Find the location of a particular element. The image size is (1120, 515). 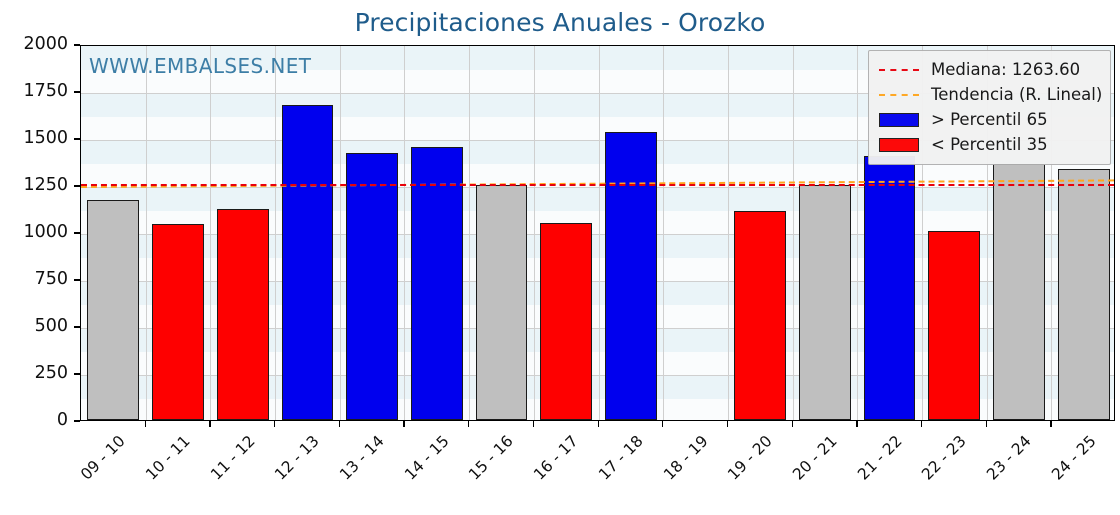

color-swatch is located at coordinates (899, 144).